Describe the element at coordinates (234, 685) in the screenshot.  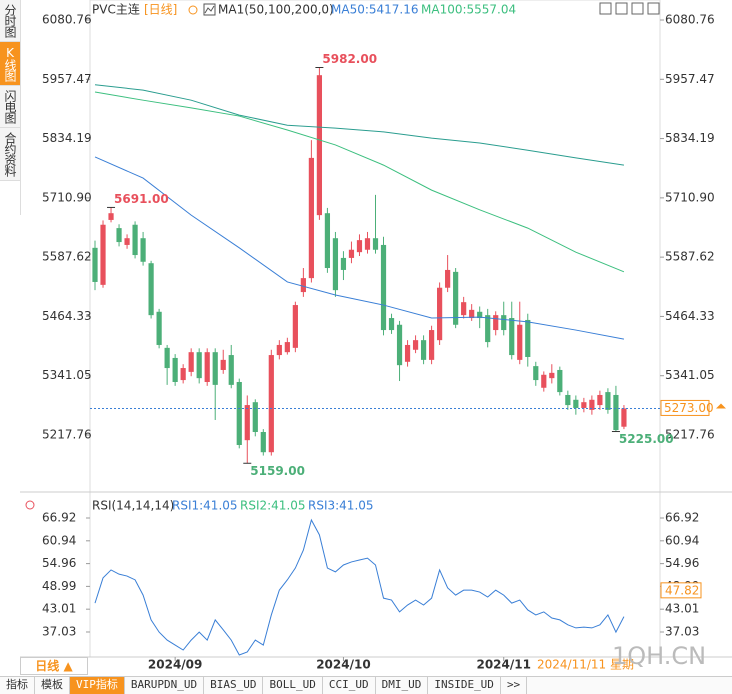
I see `footer-tab: BIAS_UD` at that location.